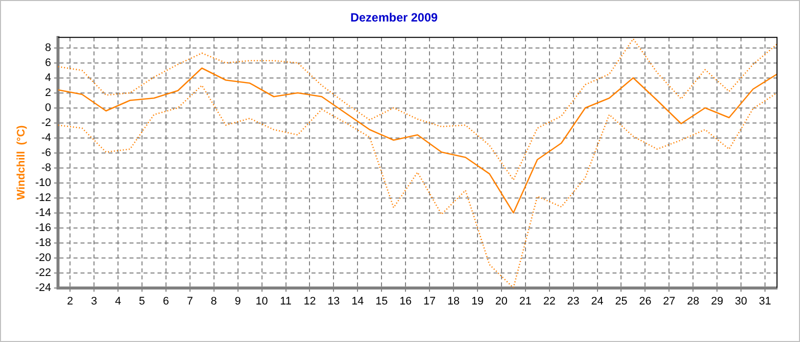 The width and height of the screenshot is (800, 342). I want to click on x-tick-label: 5, so click(142, 301).